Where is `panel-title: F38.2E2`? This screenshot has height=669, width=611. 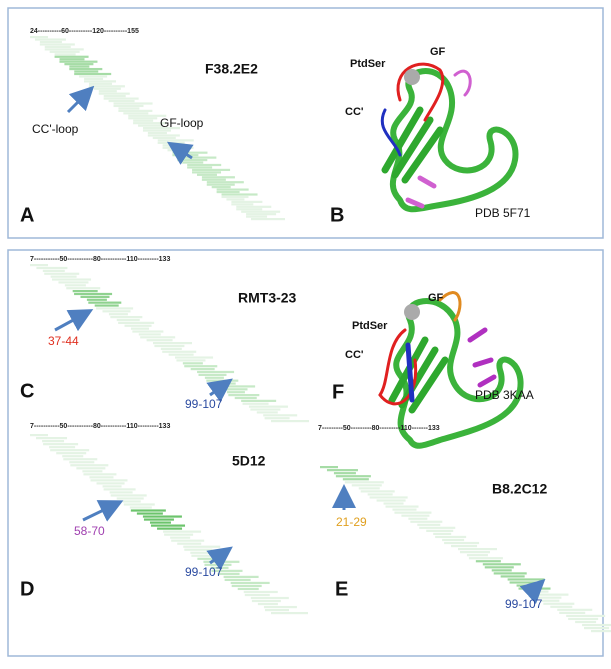 panel-title: F38.2E2 is located at coordinates (231, 69).